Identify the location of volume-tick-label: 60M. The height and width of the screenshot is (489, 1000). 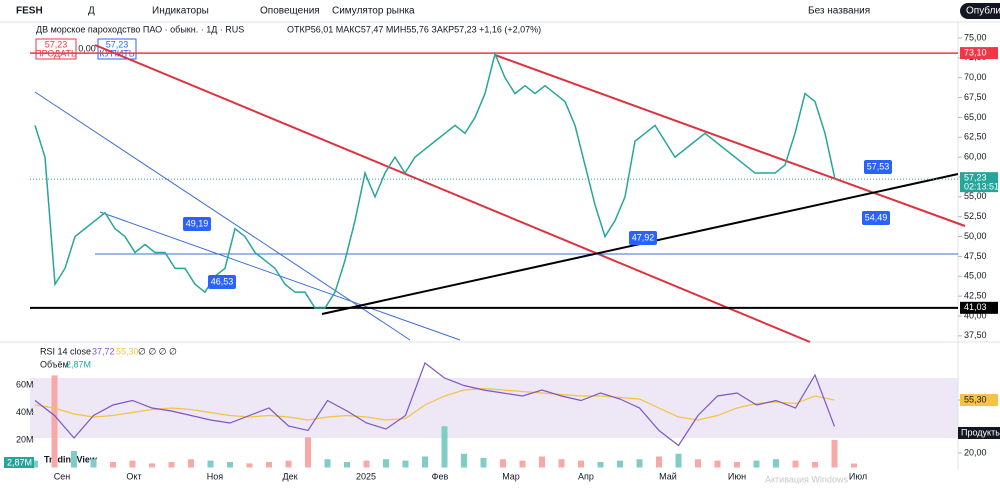
(25, 384).